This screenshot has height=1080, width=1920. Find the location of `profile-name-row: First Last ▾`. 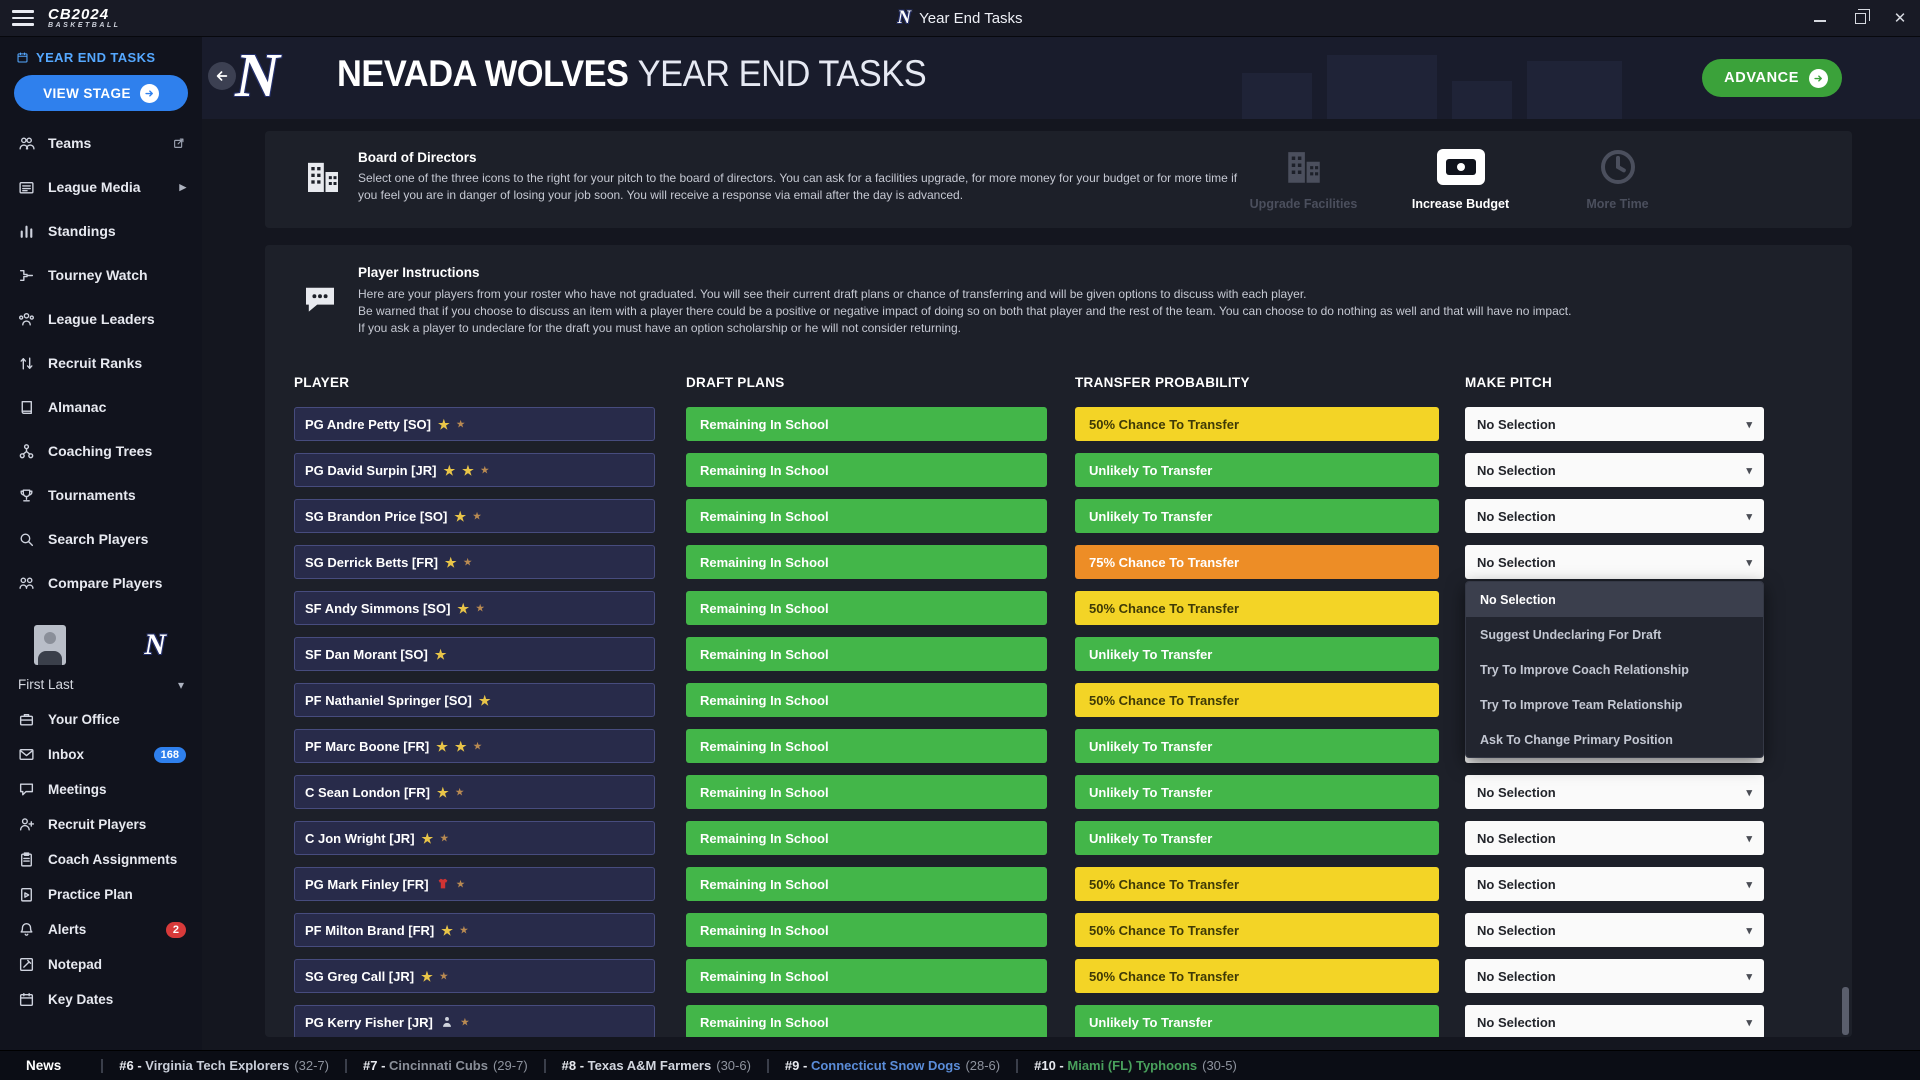

profile-name-row: First Last ▾ is located at coordinates (101, 681).